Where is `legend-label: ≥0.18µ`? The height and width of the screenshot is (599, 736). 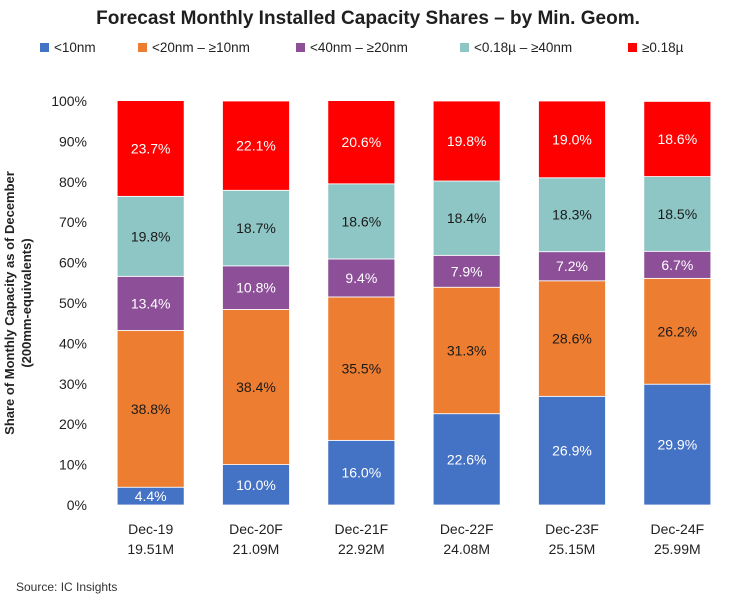 legend-label: ≥0.18µ is located at coordinates (663, 47).